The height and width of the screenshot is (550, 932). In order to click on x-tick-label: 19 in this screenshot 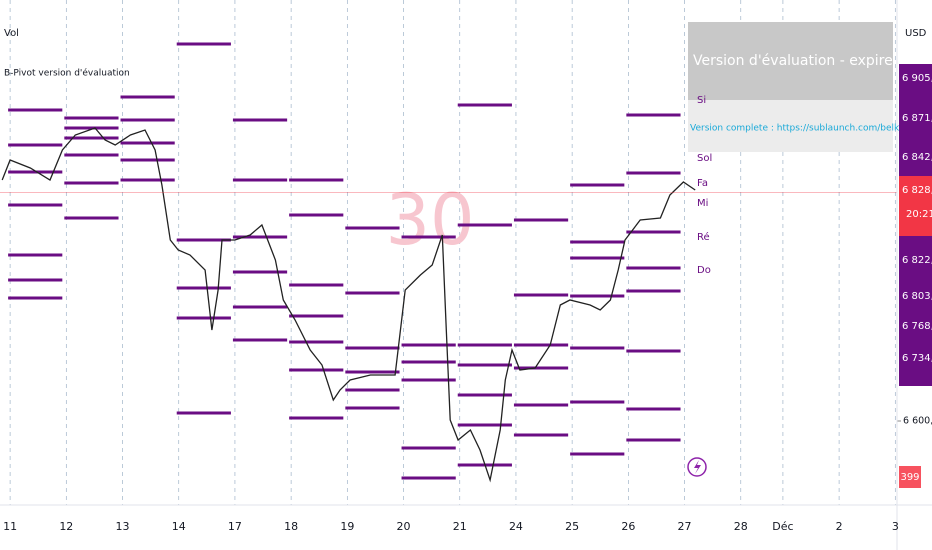, I will do `click(347, 526)`.